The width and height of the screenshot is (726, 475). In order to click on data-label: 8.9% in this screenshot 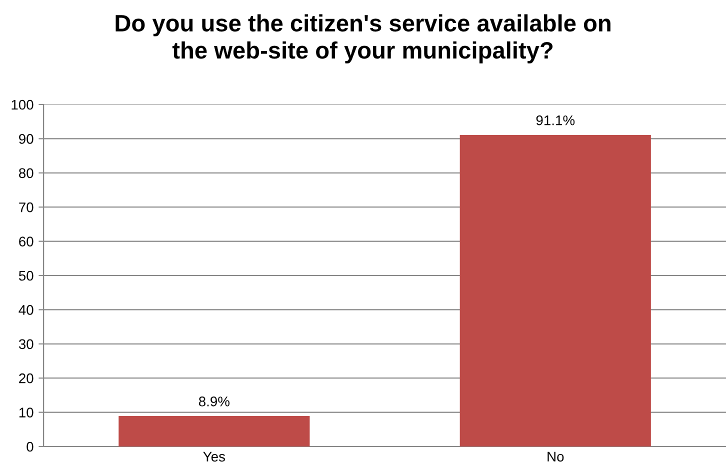, I will do `click(214, 401)`.